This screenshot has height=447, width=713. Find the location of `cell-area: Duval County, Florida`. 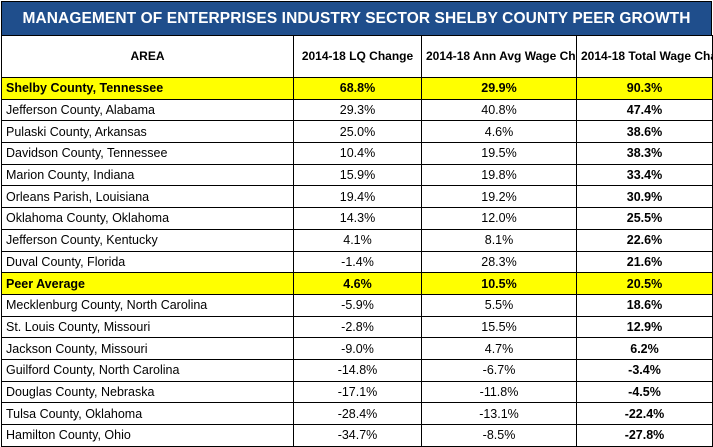

cell-area: Duval County, Florida is located at coordinates (147, 262).